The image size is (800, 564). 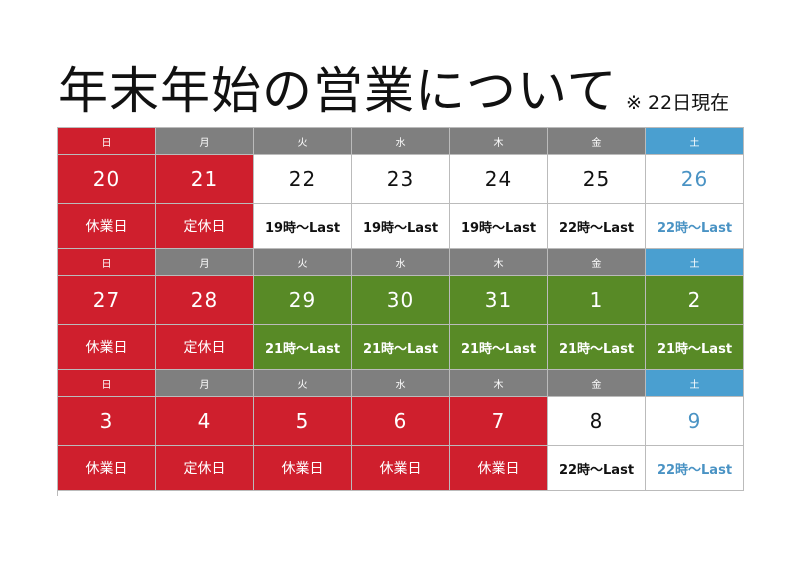 I want to click on date-cell: 3, so click(x=107, y=421).